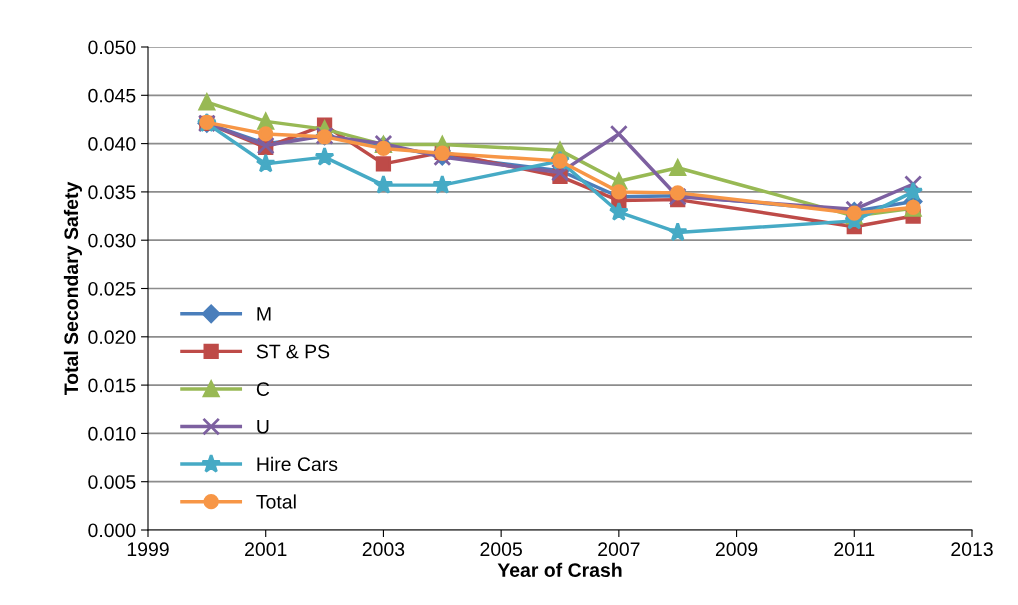 This screenshot has width=1018, height=605. Describe the element at coordinates (112, 192) in the screenshot. I see `y-tick-label: 0.035` at that location.